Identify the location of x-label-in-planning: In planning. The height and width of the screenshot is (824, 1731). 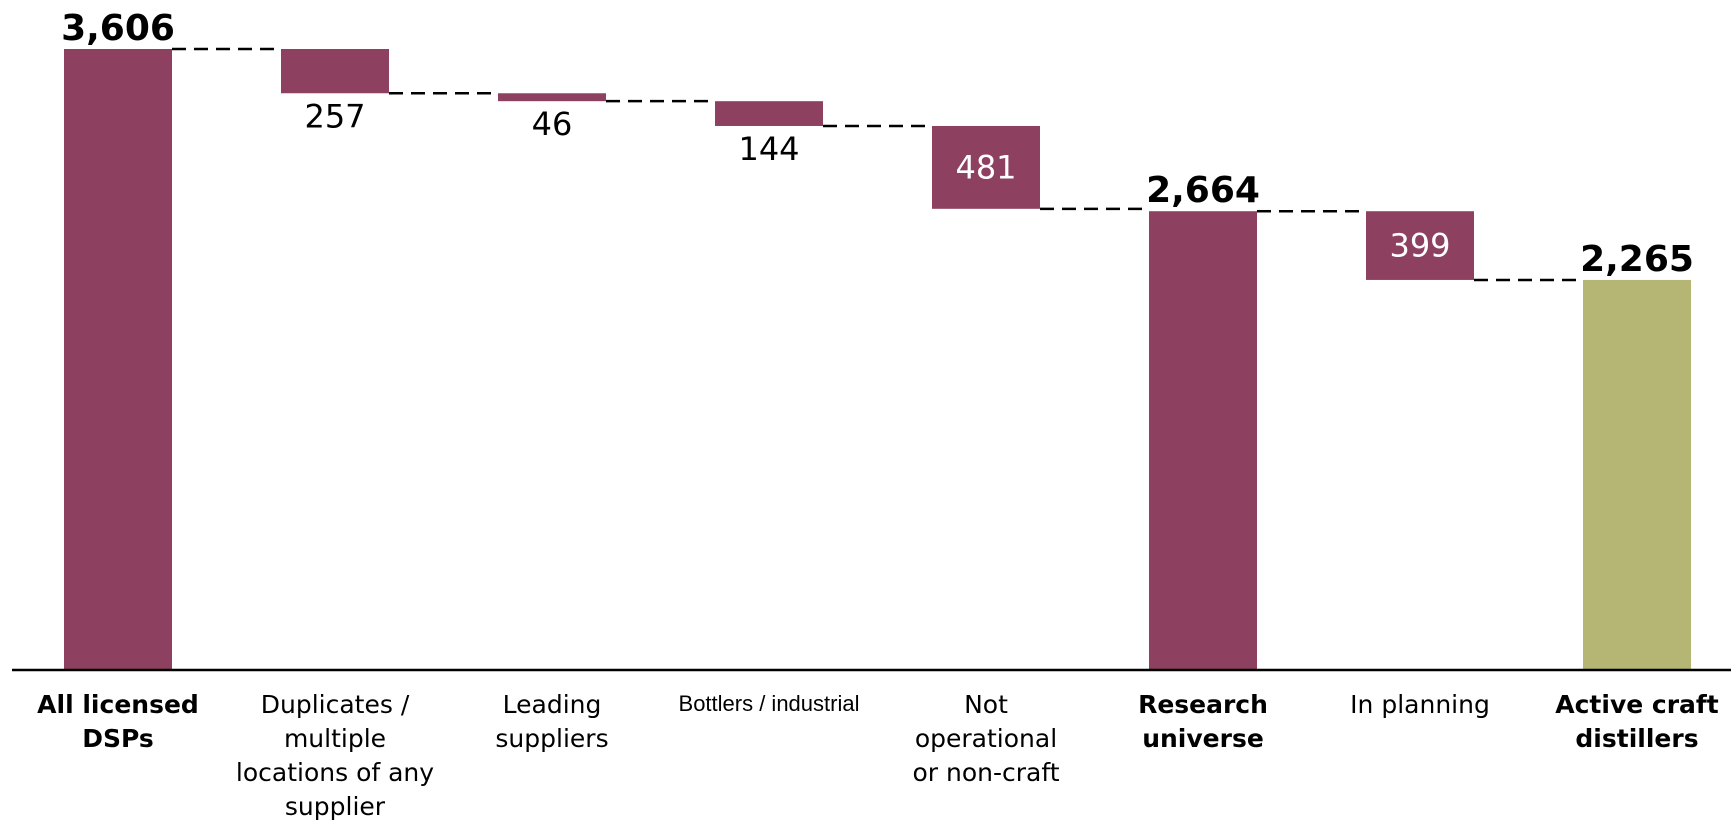
(1420, 704).